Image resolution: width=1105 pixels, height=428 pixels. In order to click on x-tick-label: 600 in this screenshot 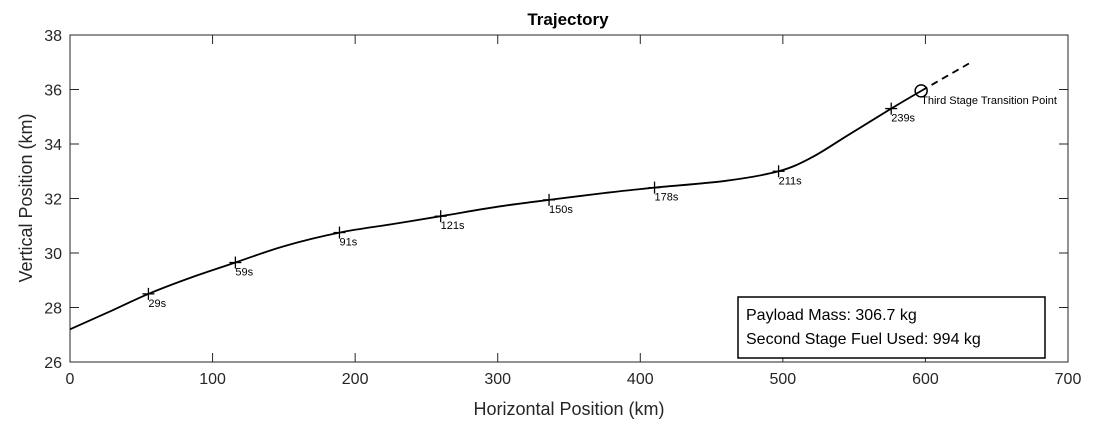, I will do `click(925, 379)`.